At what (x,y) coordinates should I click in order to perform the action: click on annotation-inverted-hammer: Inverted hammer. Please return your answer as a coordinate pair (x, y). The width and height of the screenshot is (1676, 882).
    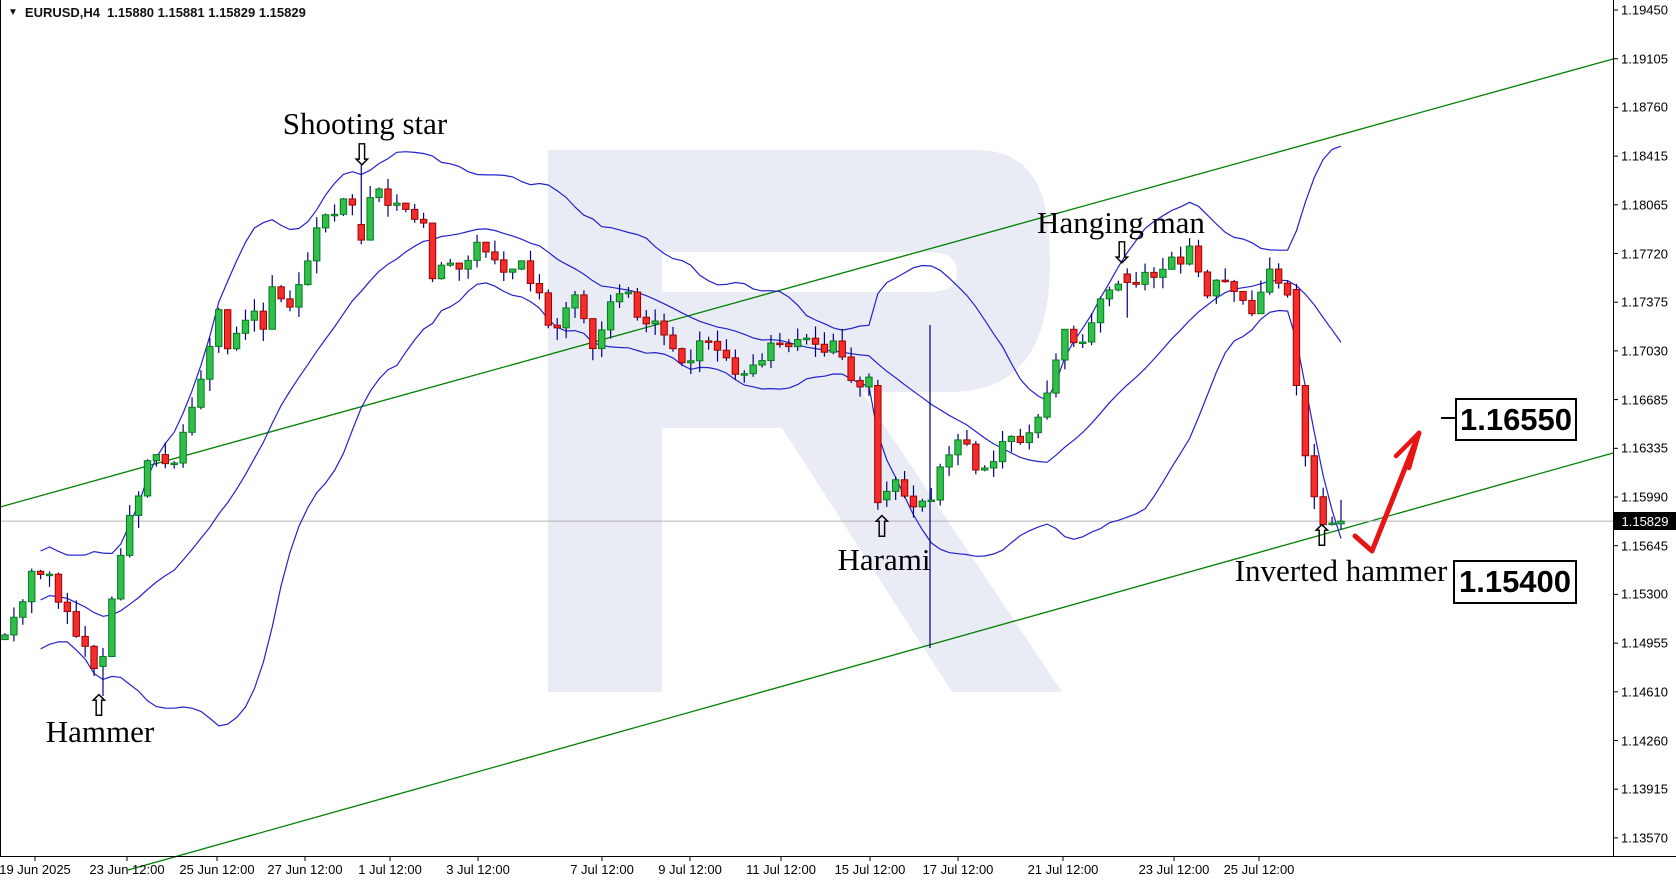
    Looking at the image, I should click on (1341, 570).